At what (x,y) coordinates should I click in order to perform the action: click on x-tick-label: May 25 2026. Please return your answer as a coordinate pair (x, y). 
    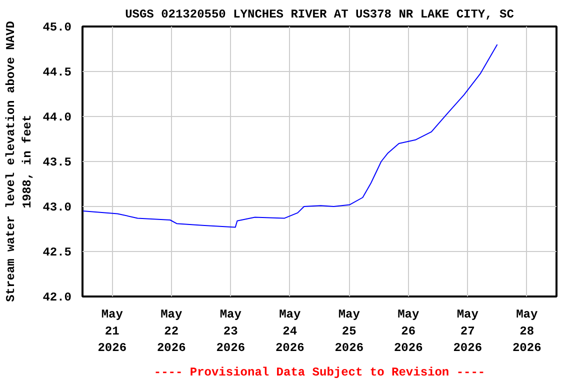
    Looking at the image, I should click on (349, 332).